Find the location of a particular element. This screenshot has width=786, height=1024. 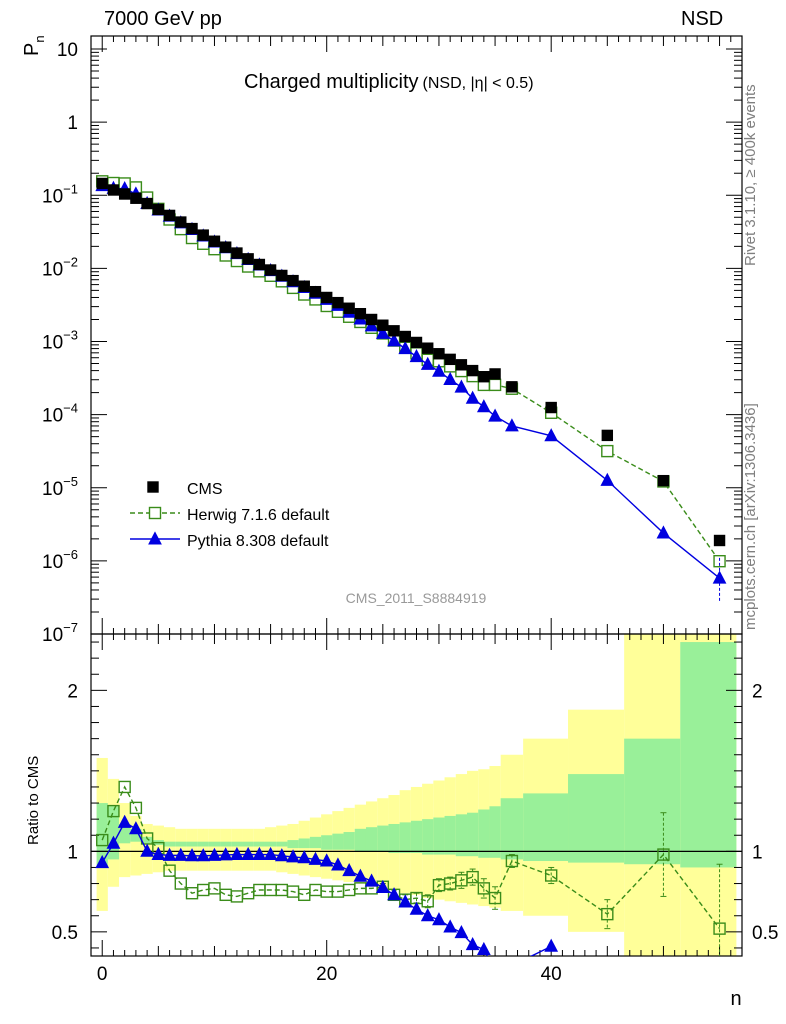

y-tick-label: 10⁻² is located at coordinates (60, 267).